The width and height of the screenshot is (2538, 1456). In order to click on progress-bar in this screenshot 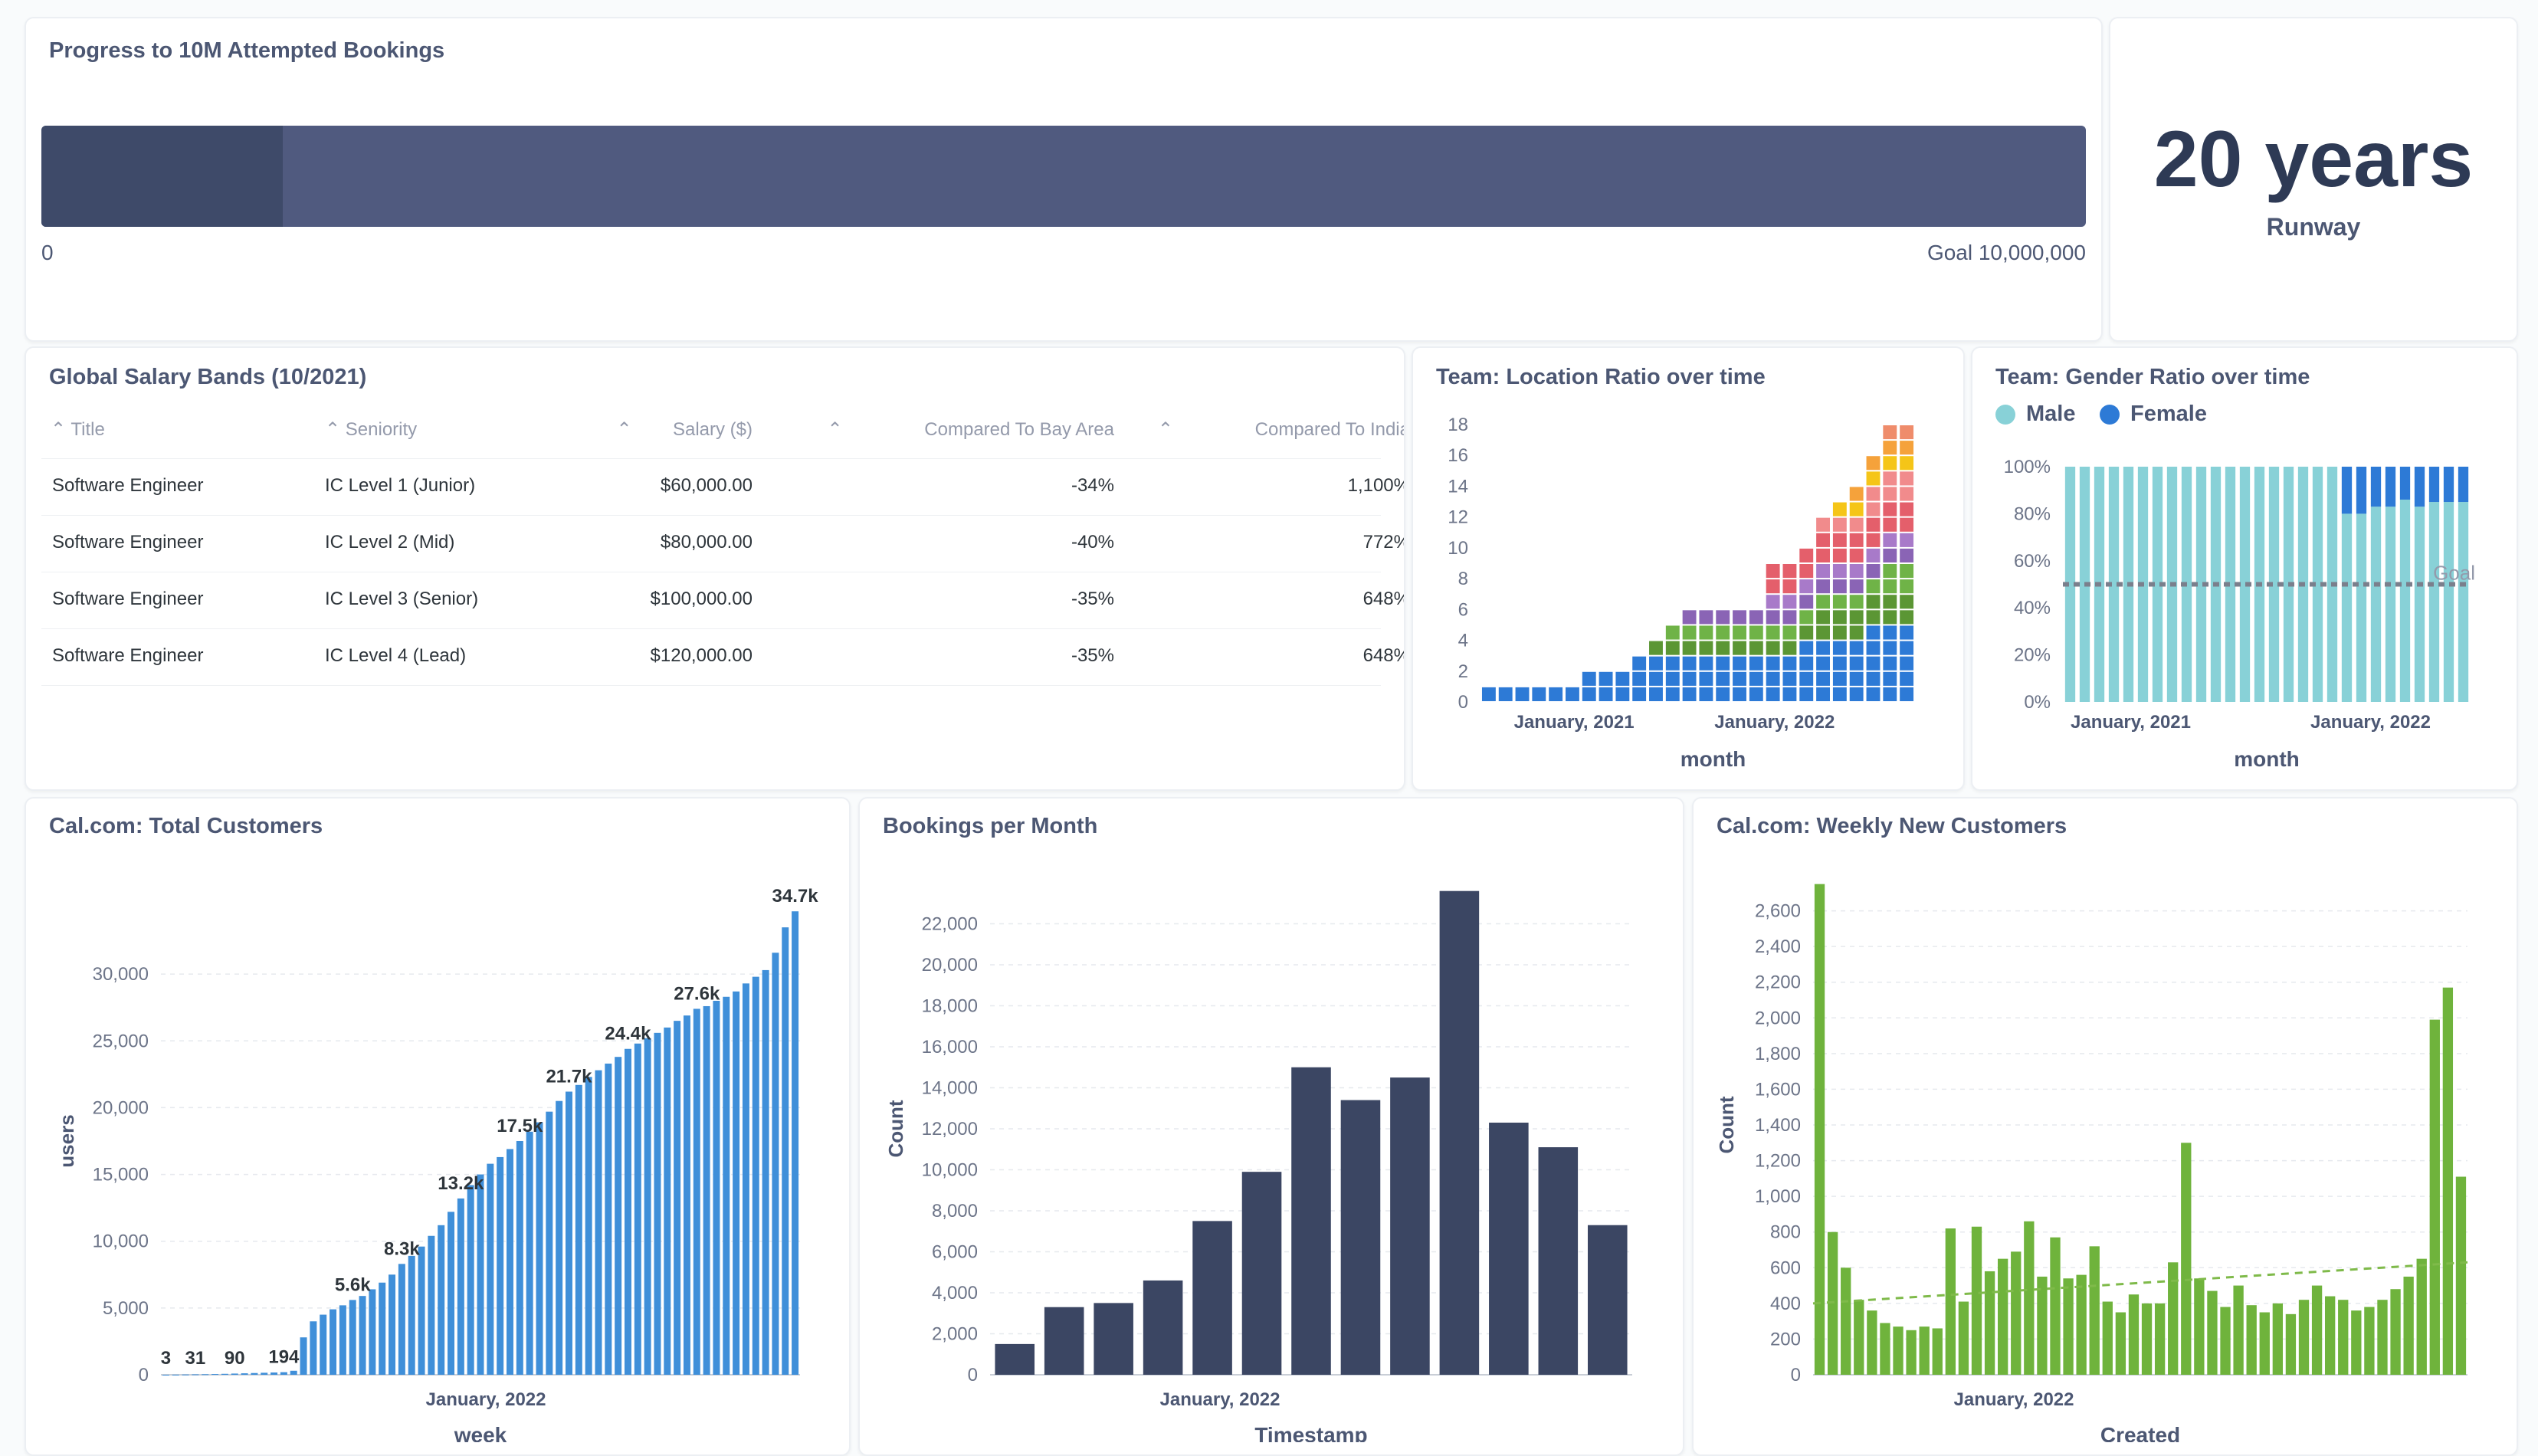, I will do `click(1063, 176)`.